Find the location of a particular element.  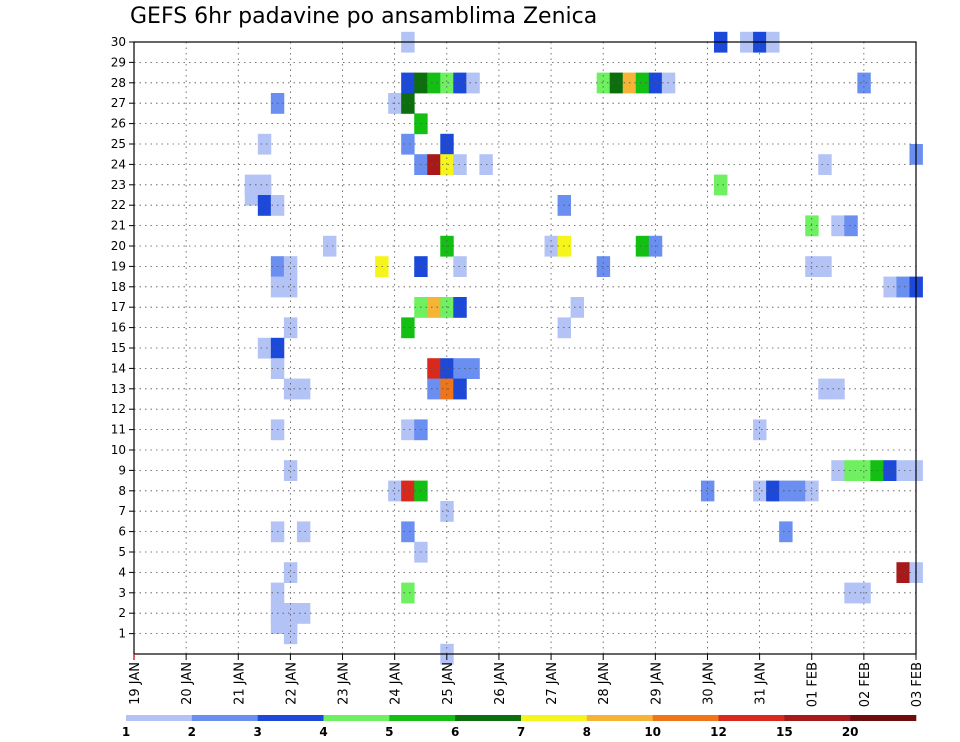

y-tick-label: 3 is located at coordinates (122, 593).